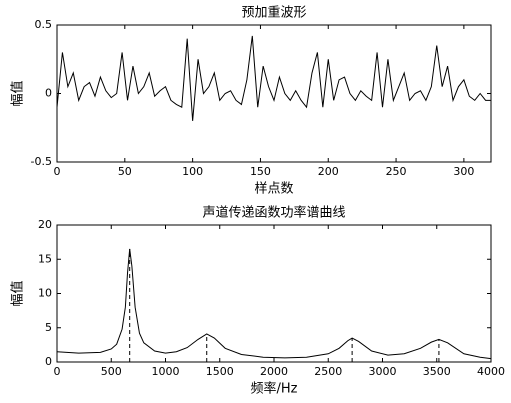 This screenshot has height=403, width=511. I want to click on y-tick-label: 10, so click(45, 293).